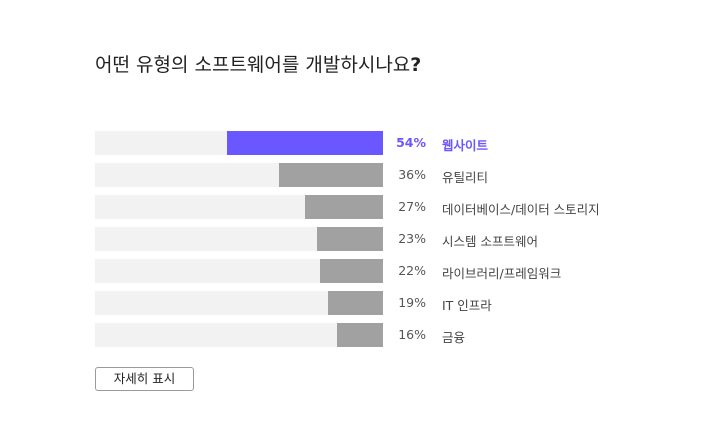 The image size is (707, 432). I want to click on bar-row: 22% 라이브러리/프레임워크, so click(353, 271).